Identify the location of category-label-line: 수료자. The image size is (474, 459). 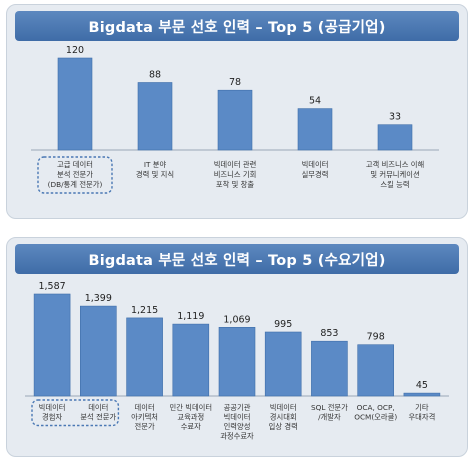
(191, 426).